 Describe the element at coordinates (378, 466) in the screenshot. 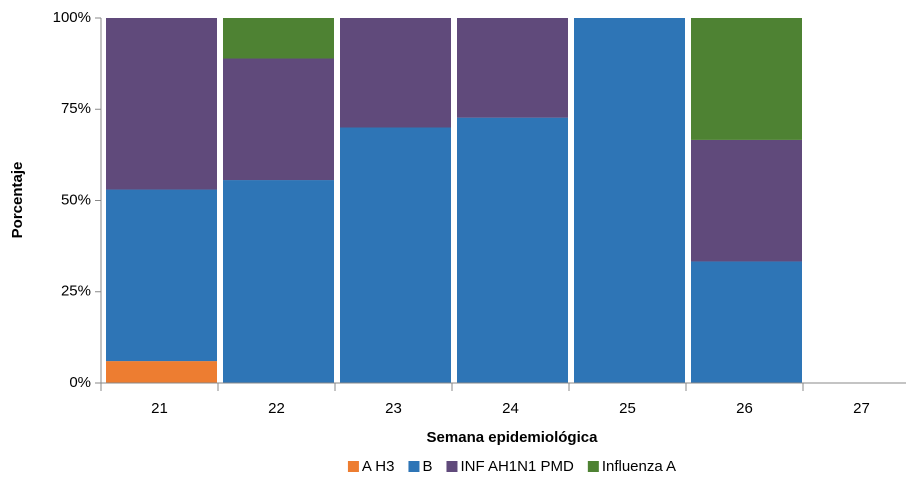

I see `legend-label: A H3` at that location.